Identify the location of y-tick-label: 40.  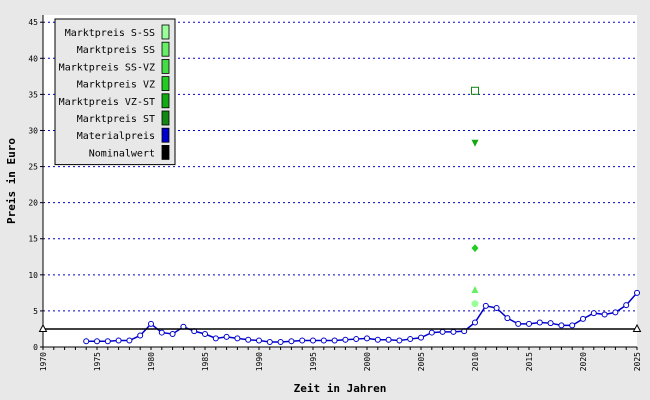
(33, 58).